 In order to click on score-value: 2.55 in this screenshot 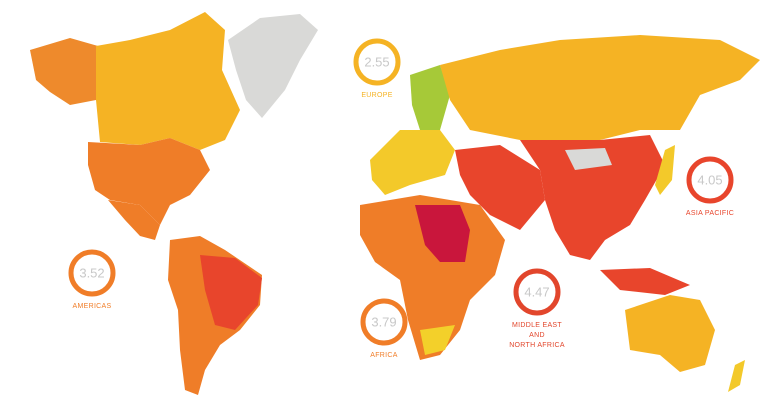, I will do `click(376, 61)`.